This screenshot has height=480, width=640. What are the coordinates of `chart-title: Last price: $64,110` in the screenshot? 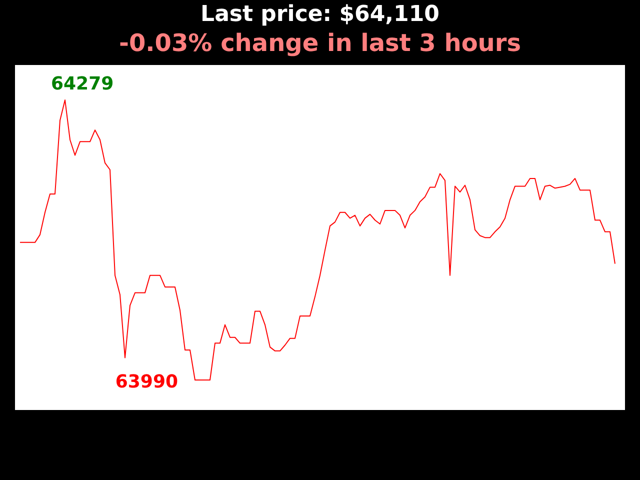 It's located at (320, 15).